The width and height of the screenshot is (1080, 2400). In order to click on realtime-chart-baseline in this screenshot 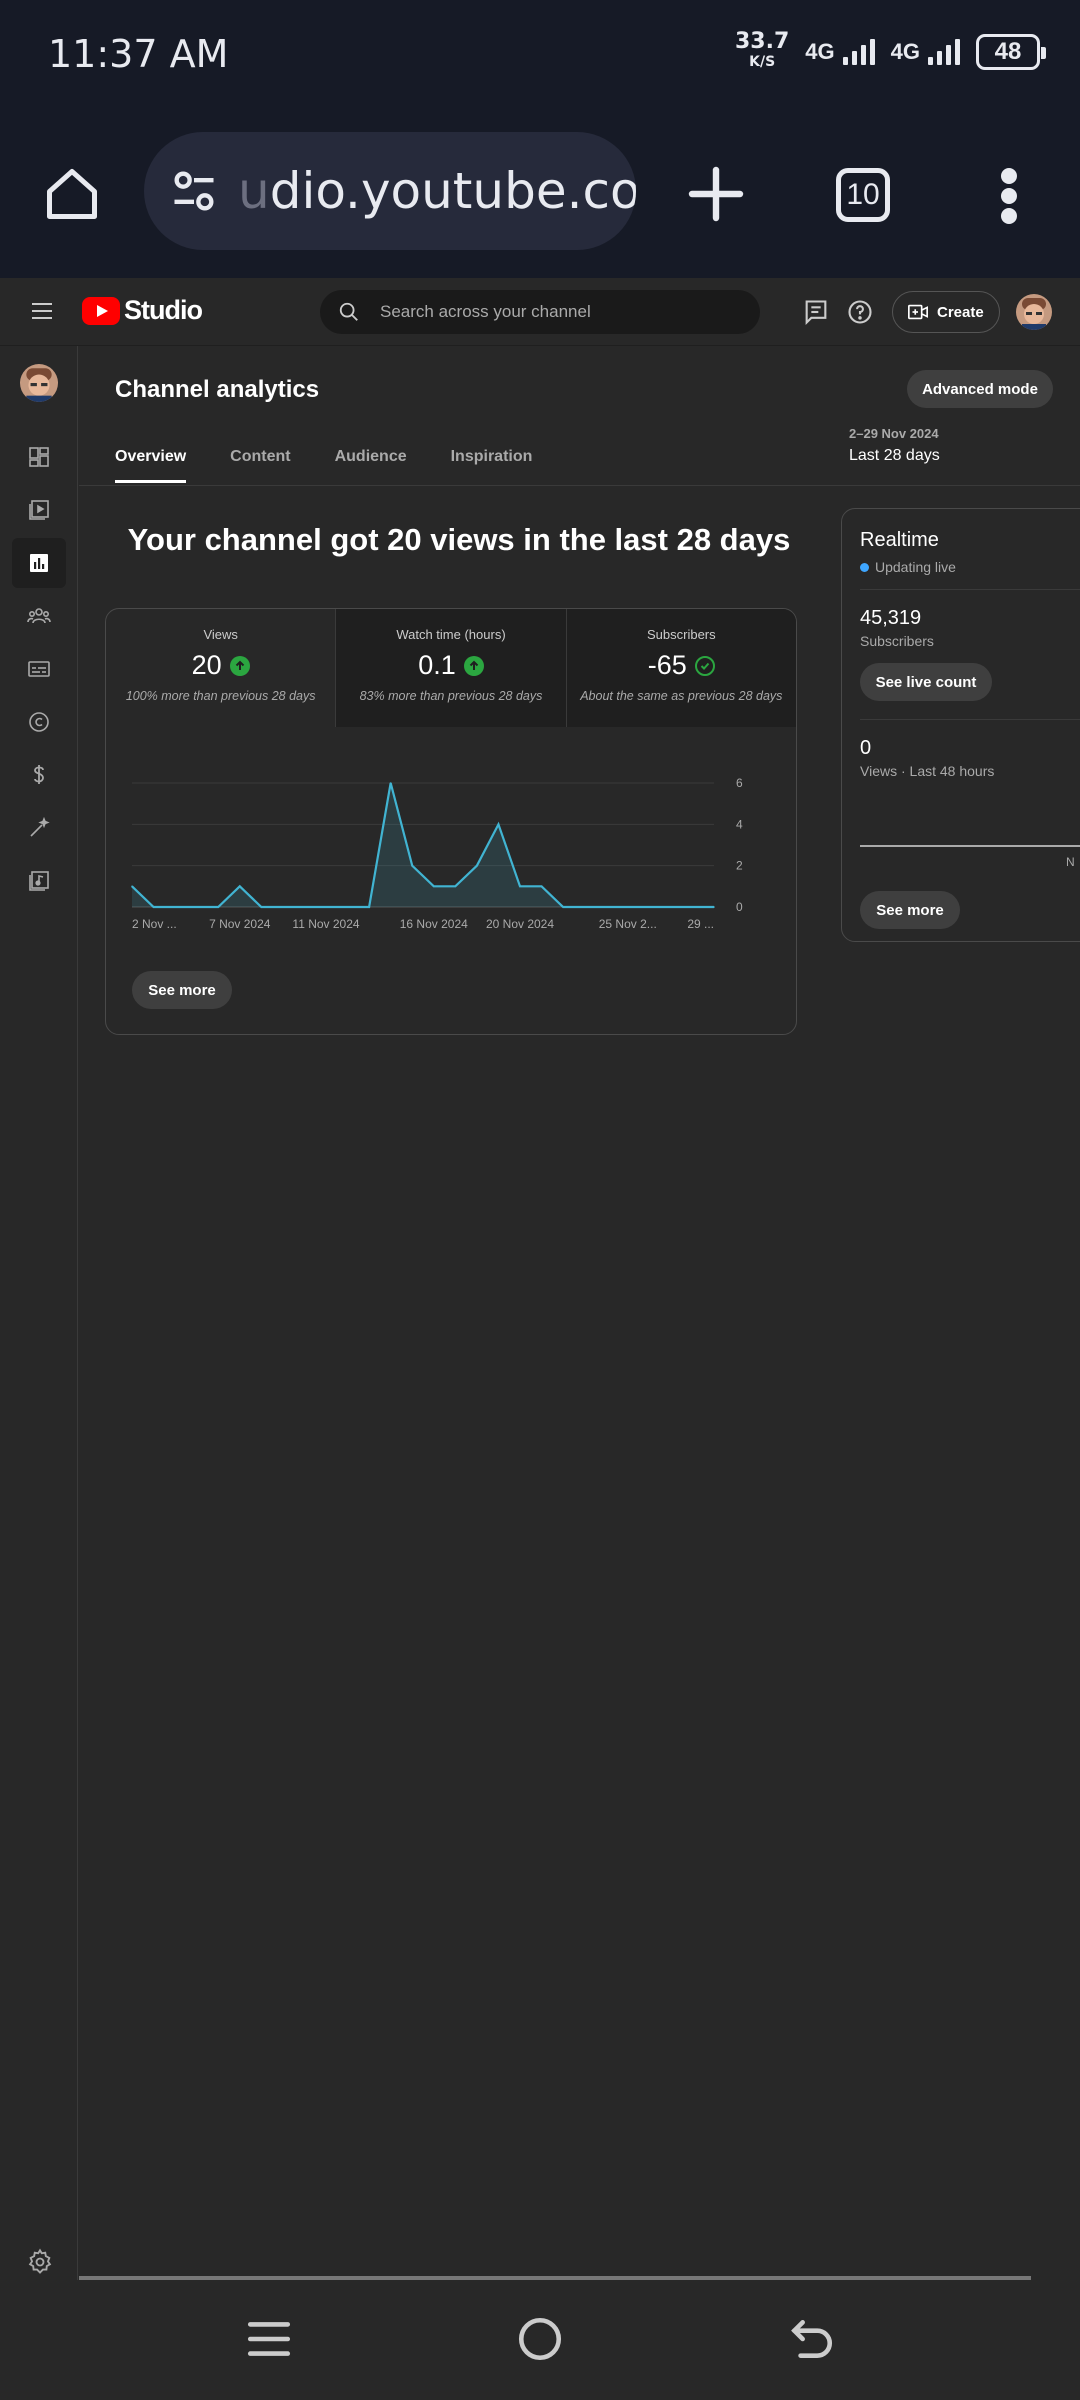, I will do `click(970, 846)`.